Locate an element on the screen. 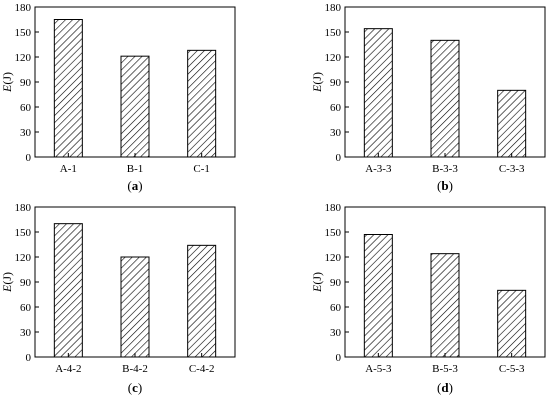  x-tick-label: C-4-2 is located at coordinates (202, 369).